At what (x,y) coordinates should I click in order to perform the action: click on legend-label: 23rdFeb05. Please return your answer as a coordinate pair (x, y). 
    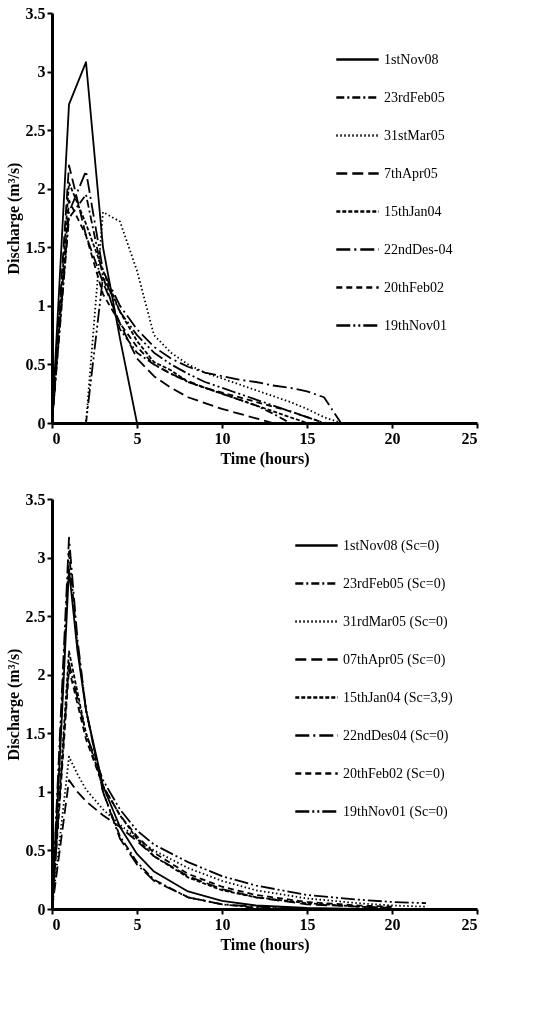
    Looking at the image, I should click on (414, 97).